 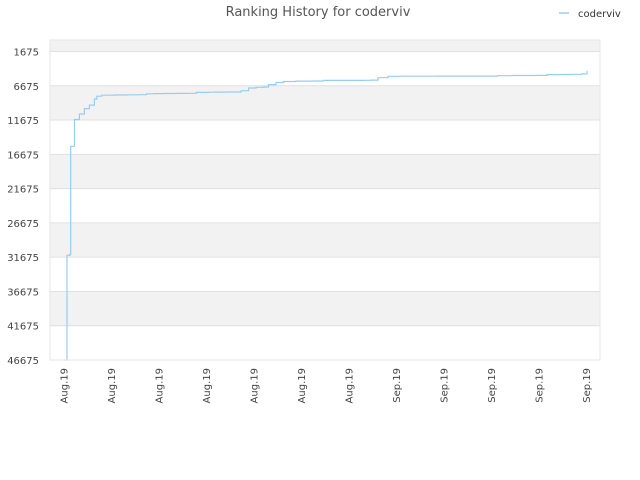 What do you see at coordinates (23, 258) in the screenshot?
I see `y-tick-label: 31675` at bounding box center [23, 258].